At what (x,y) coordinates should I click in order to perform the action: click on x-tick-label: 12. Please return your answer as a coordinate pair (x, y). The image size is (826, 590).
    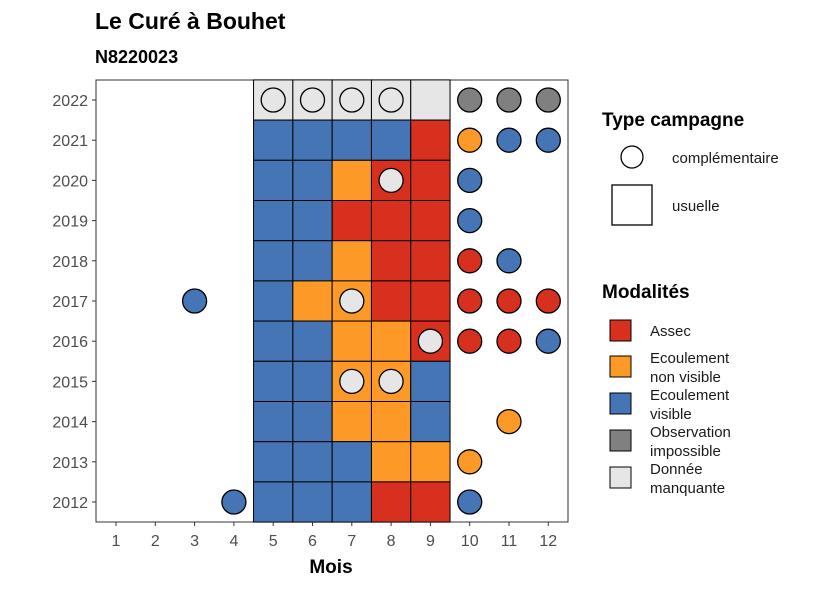
    Looking at the image, I should click on (548, 541).